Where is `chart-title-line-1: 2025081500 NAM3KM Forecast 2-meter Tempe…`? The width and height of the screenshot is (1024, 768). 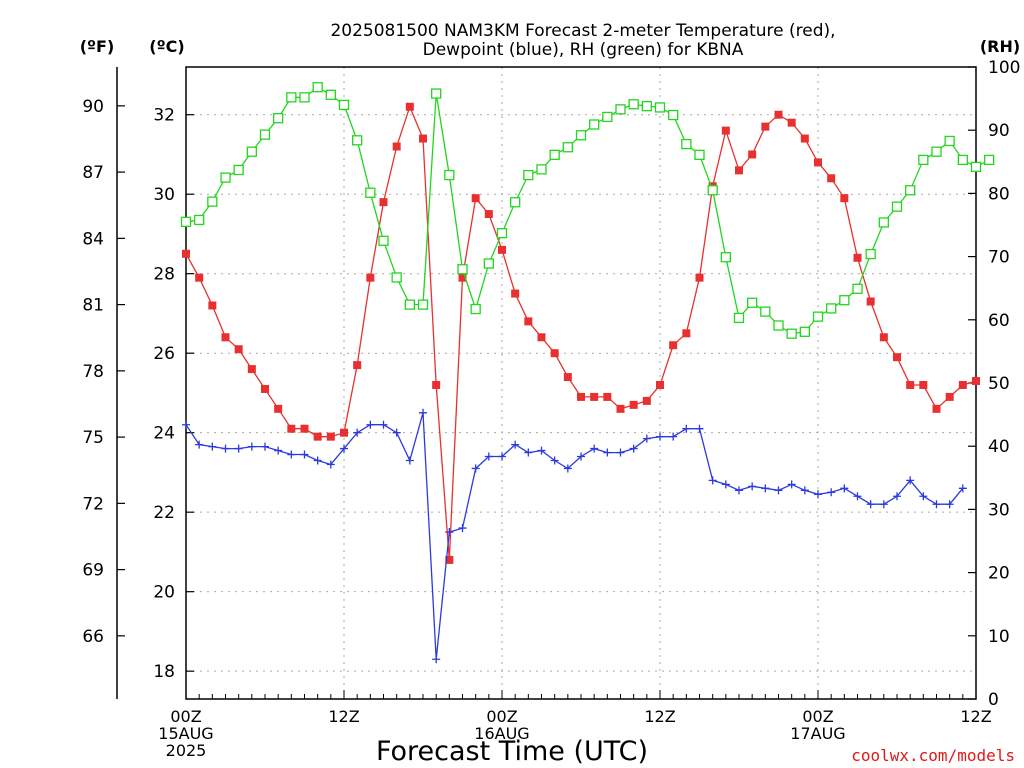 chart-title-line-1: 2025081500 NAM3KM Forecast 2-meter Tempe… is located at coordinates (582, 31).